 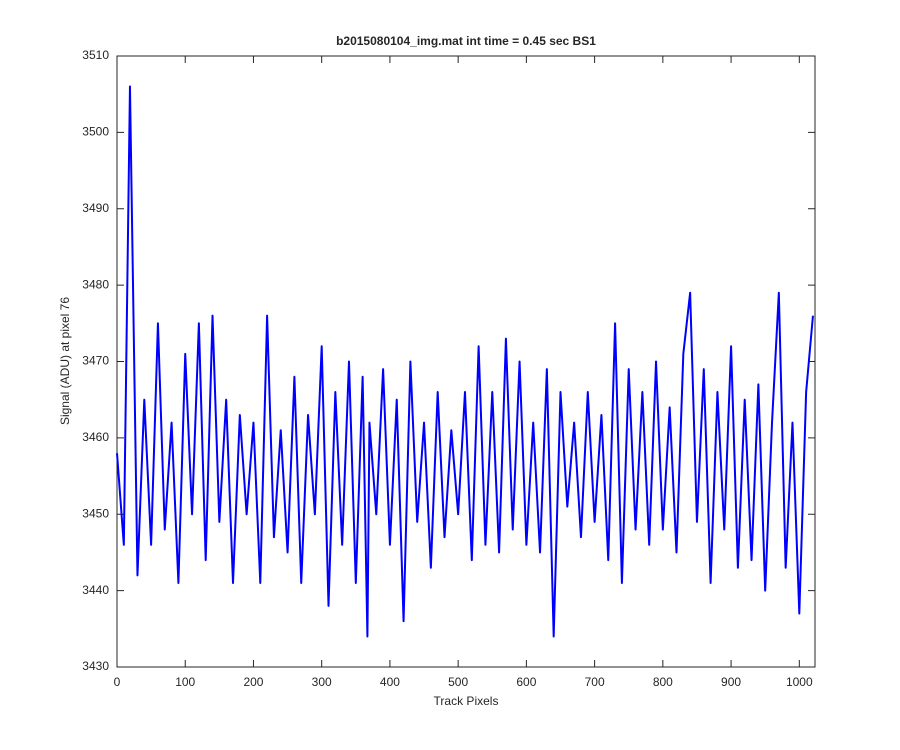 What do you see at coordinates (95, 284) in the screenshot?
I see `y-tick-label: 3480` at bounding box center [95, 284].